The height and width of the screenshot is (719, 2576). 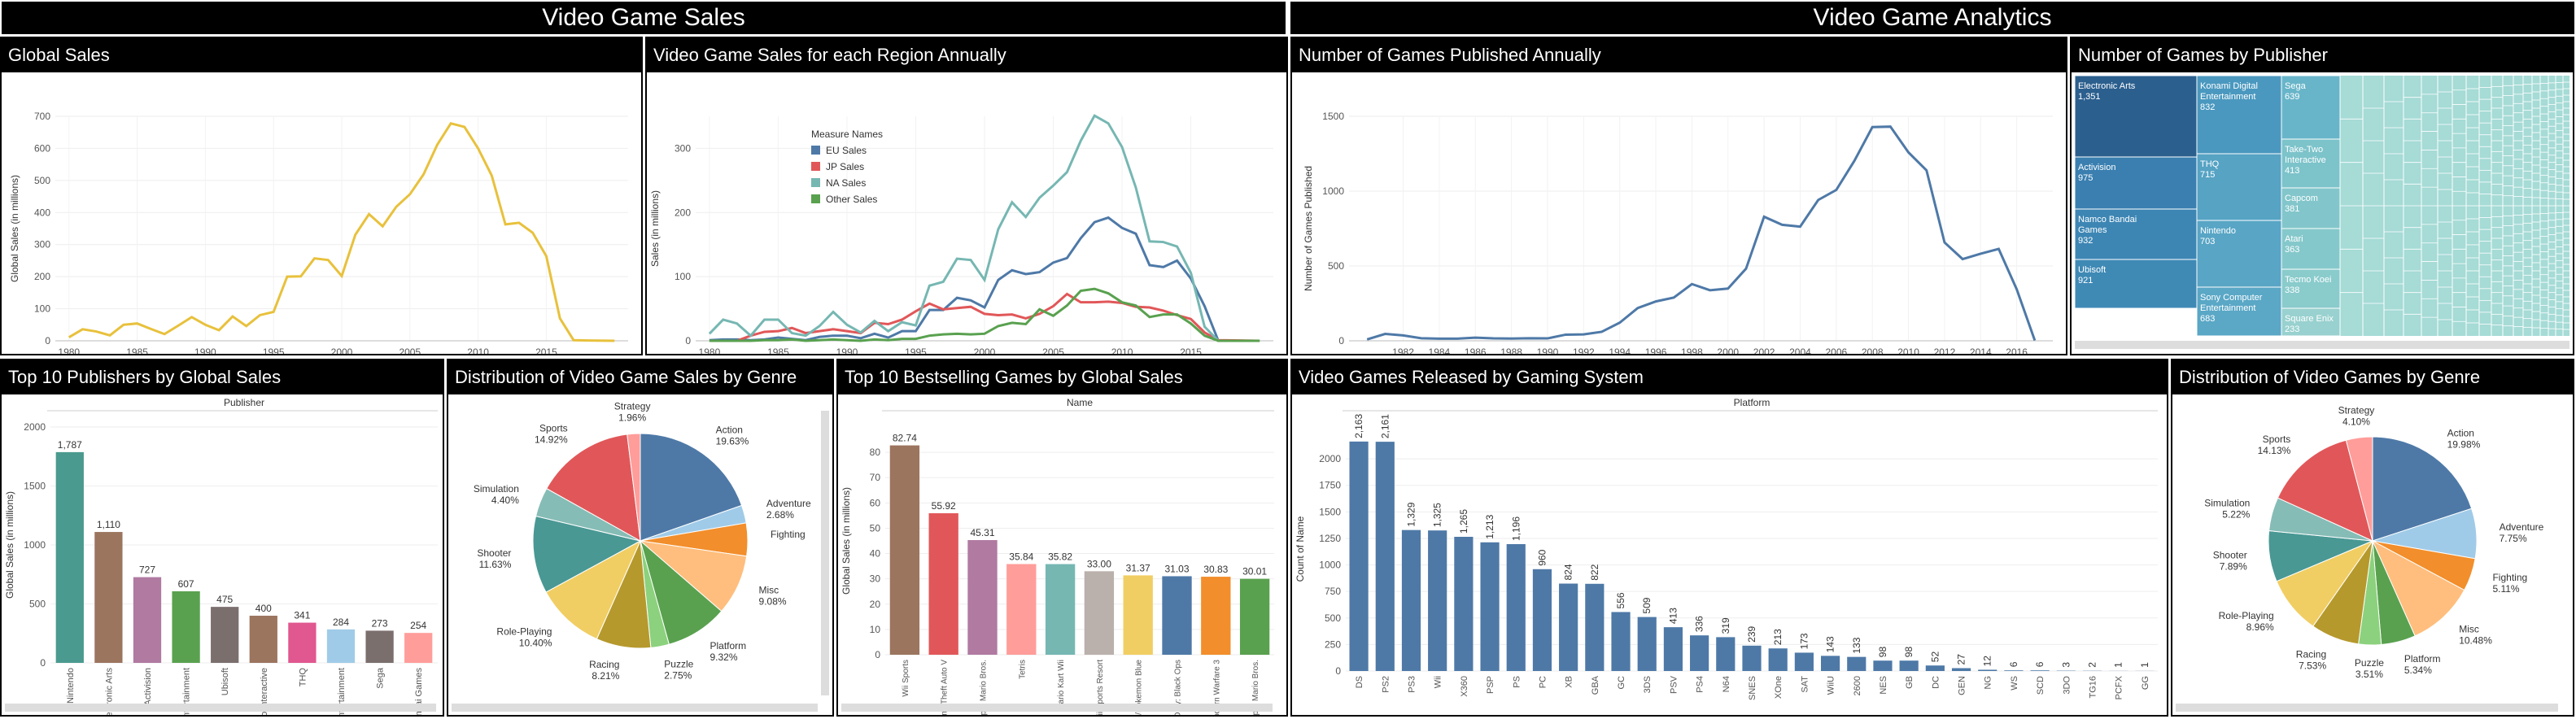 I want to click on y-tick-label: 100, so click(x=683, y=276).